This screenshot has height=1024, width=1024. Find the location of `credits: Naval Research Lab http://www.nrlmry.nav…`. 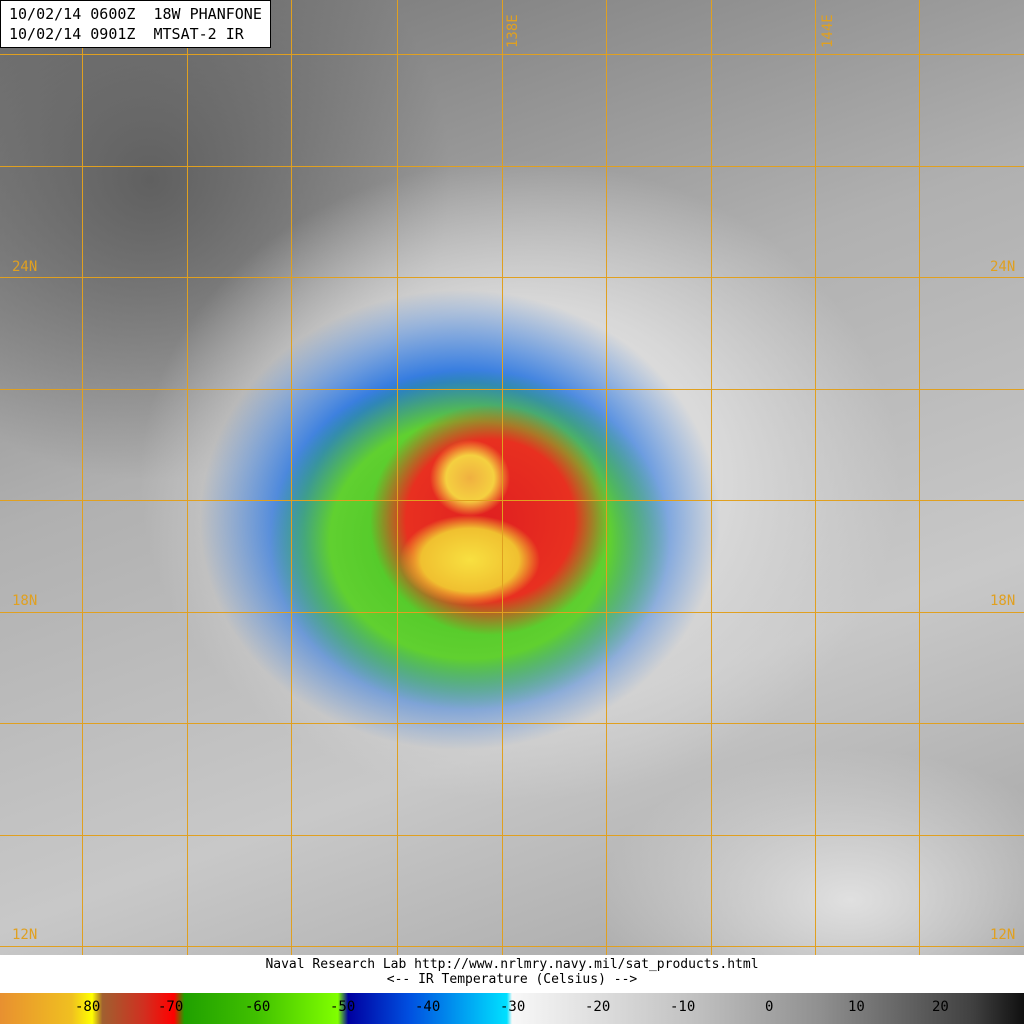

credits: Naval Research Lab http://www.nrlmry.nav… is located at coordinates (512, 974).